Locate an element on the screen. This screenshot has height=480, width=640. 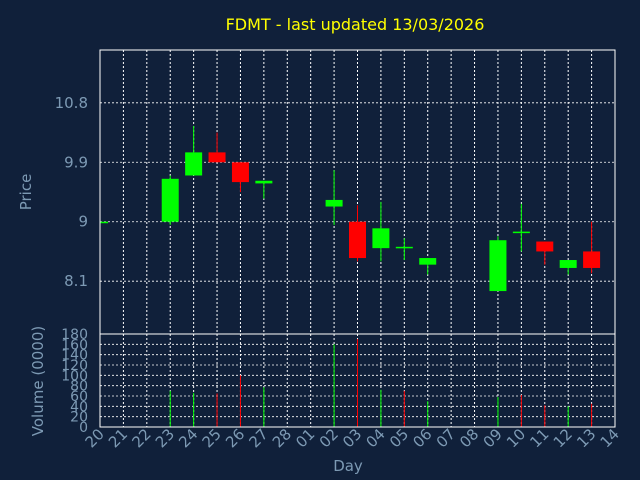
x-tick-label: 26 is located at coordinates (235, 438).